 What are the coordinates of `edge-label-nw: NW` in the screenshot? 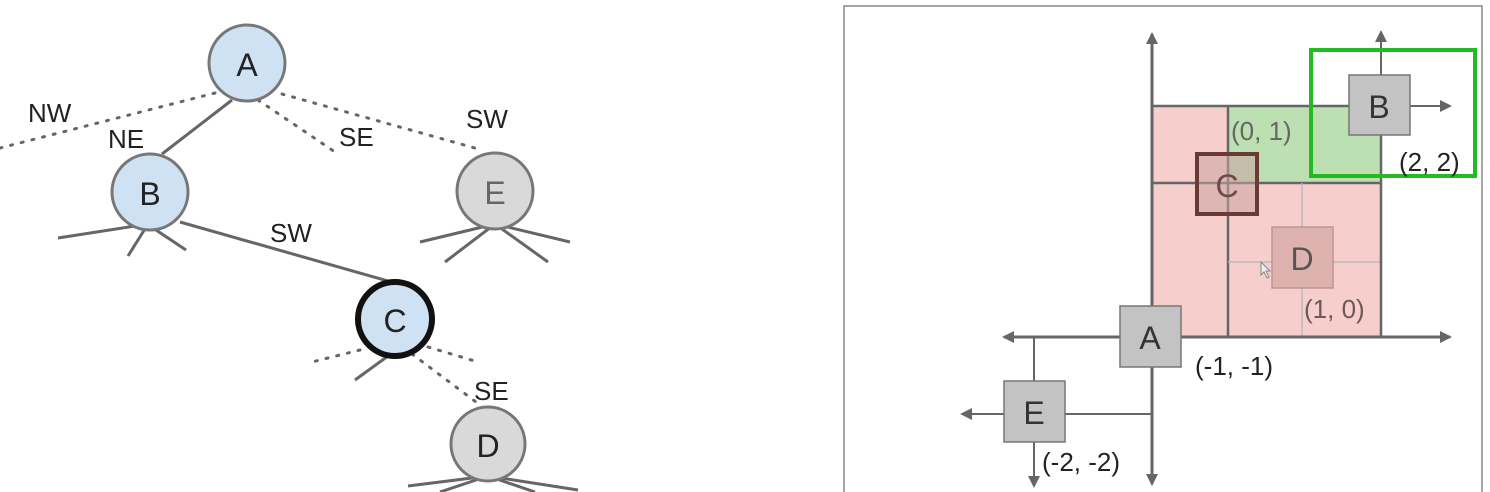 It's located at (50, 113).